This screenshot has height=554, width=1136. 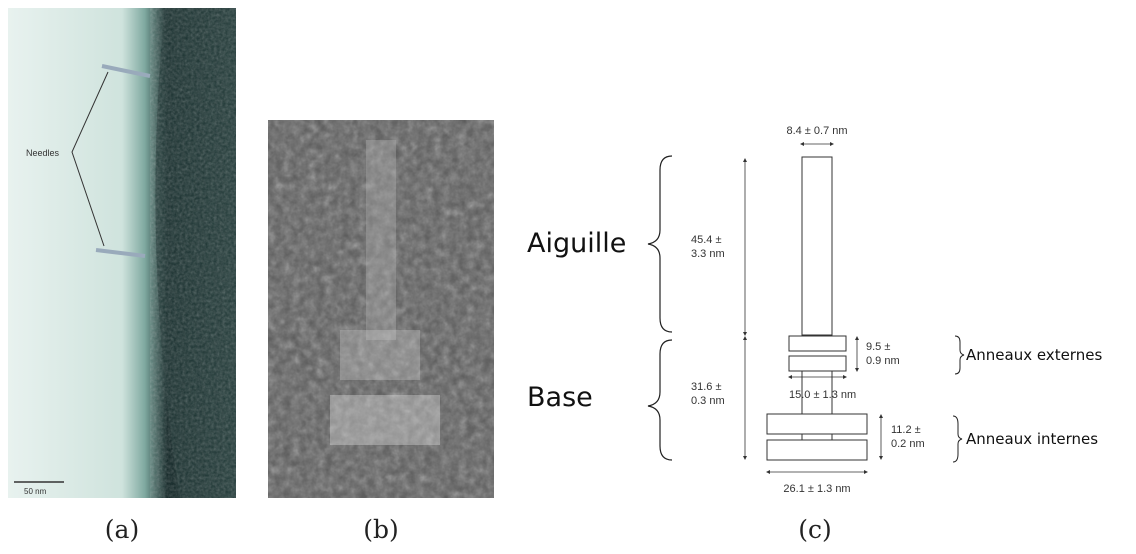 I want to click on outer-ring-height: 9.5 ±, so click(x=878, y=347).